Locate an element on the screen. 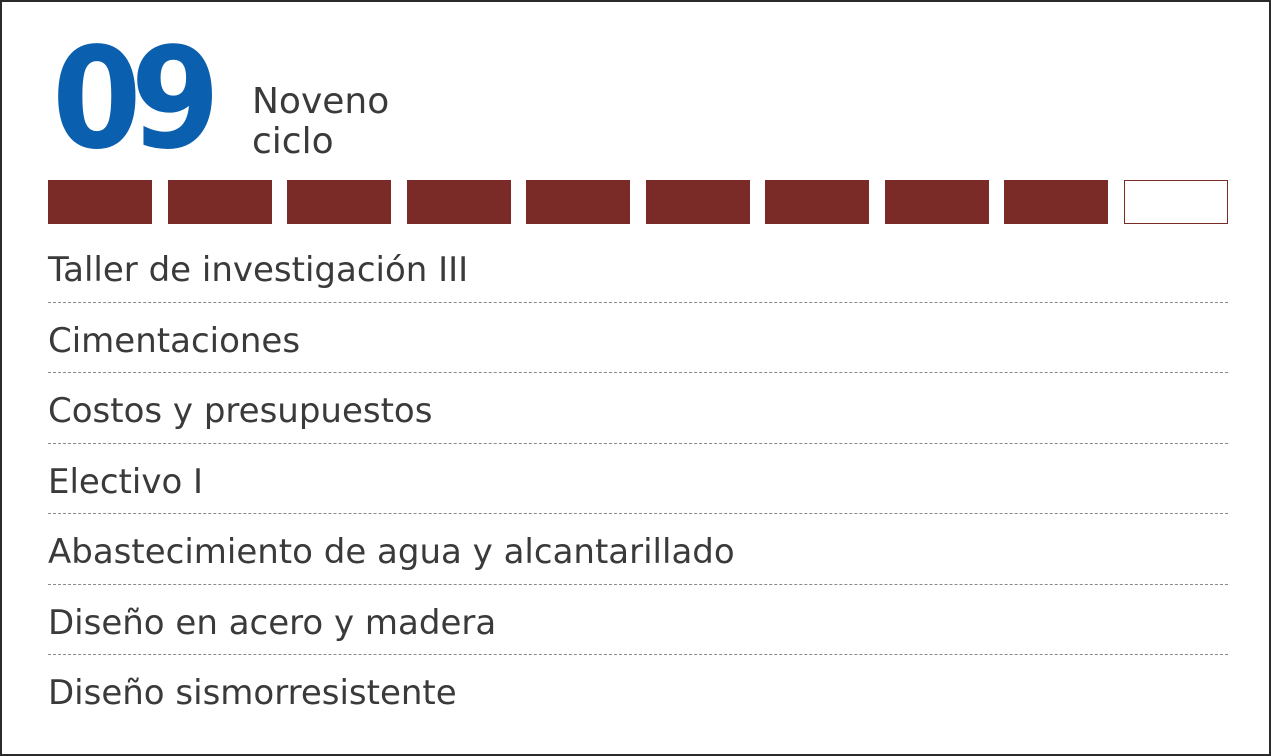 Image resolution: width=1271 pixels, height=756 pixels. course-name: Diseño sismorresistente is located at coordinates (252, 693).